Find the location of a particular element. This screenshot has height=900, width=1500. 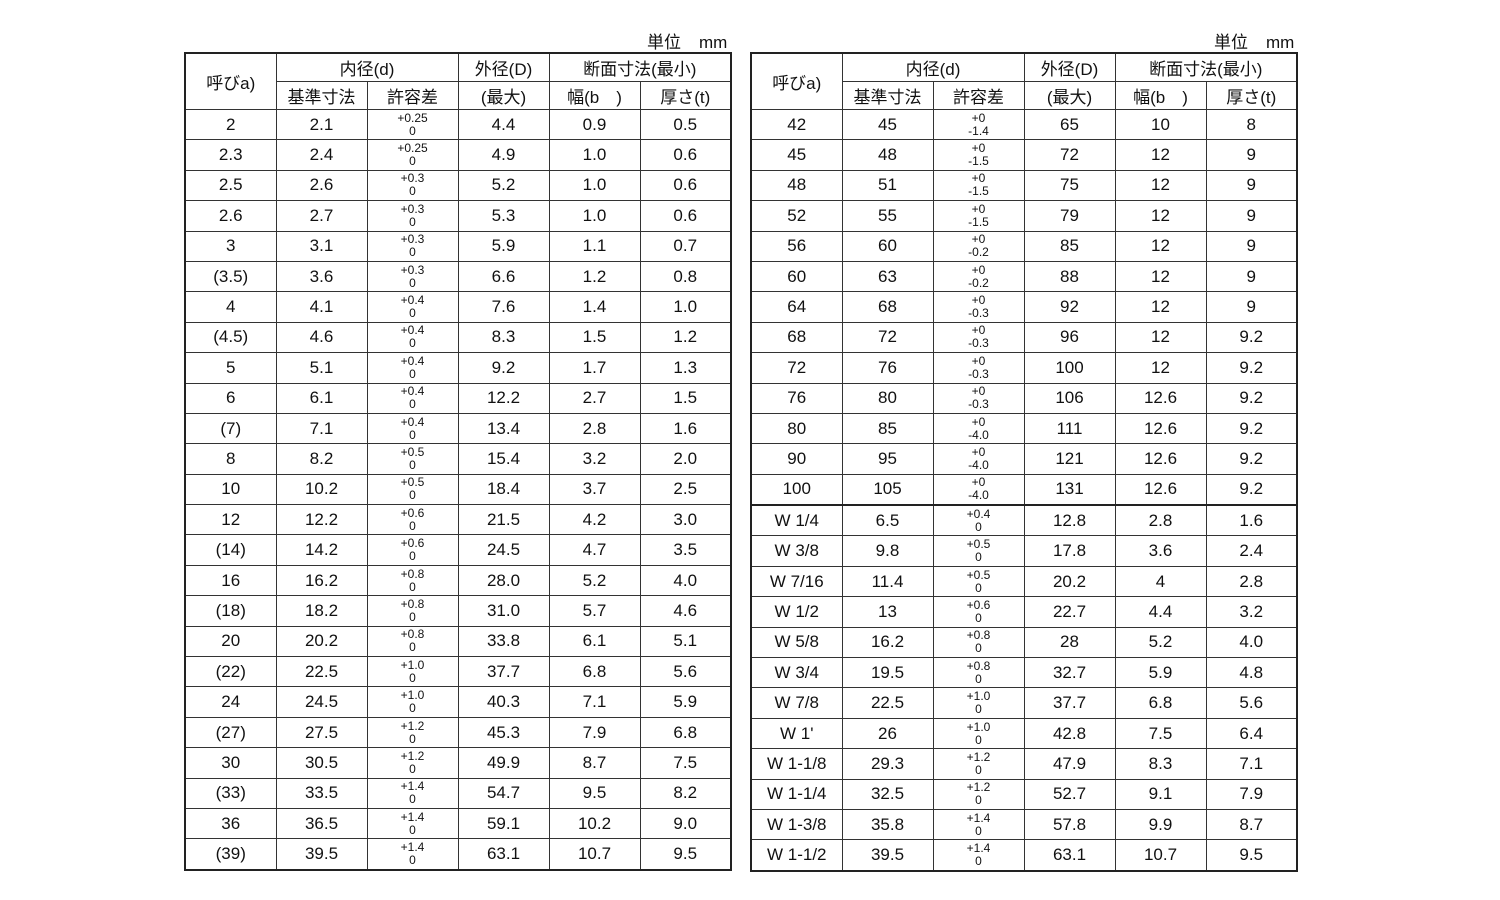

cell-outer-diameter: 15.4 is located at coordinates (503, 459).